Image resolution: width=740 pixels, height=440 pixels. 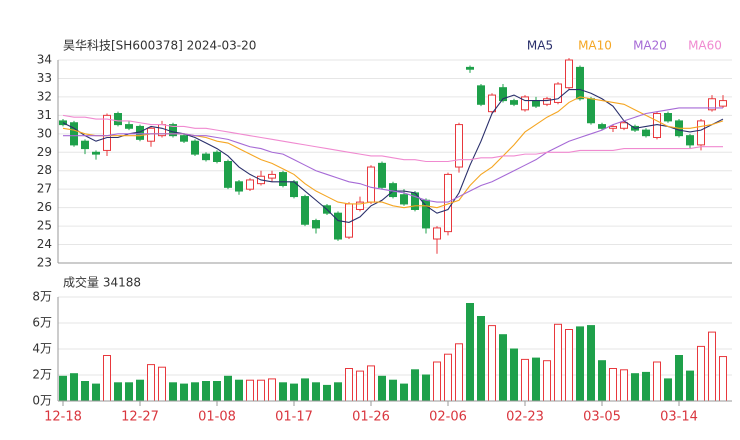 I want to click on y-tick-label: 30, so click(x=44, y=133).